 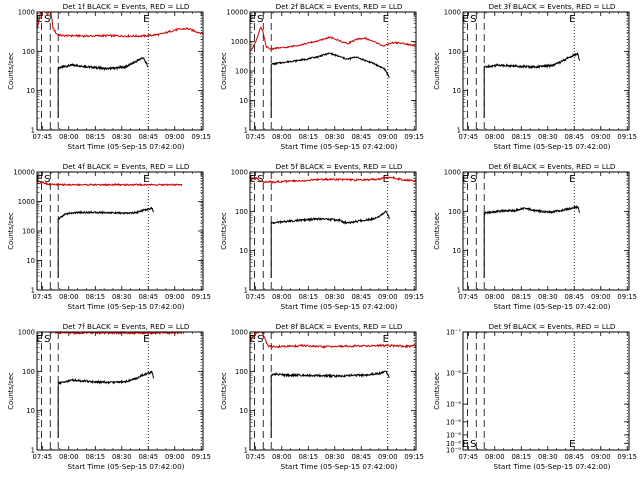 I want to click on events-series-line, so click(x=106, y=242).